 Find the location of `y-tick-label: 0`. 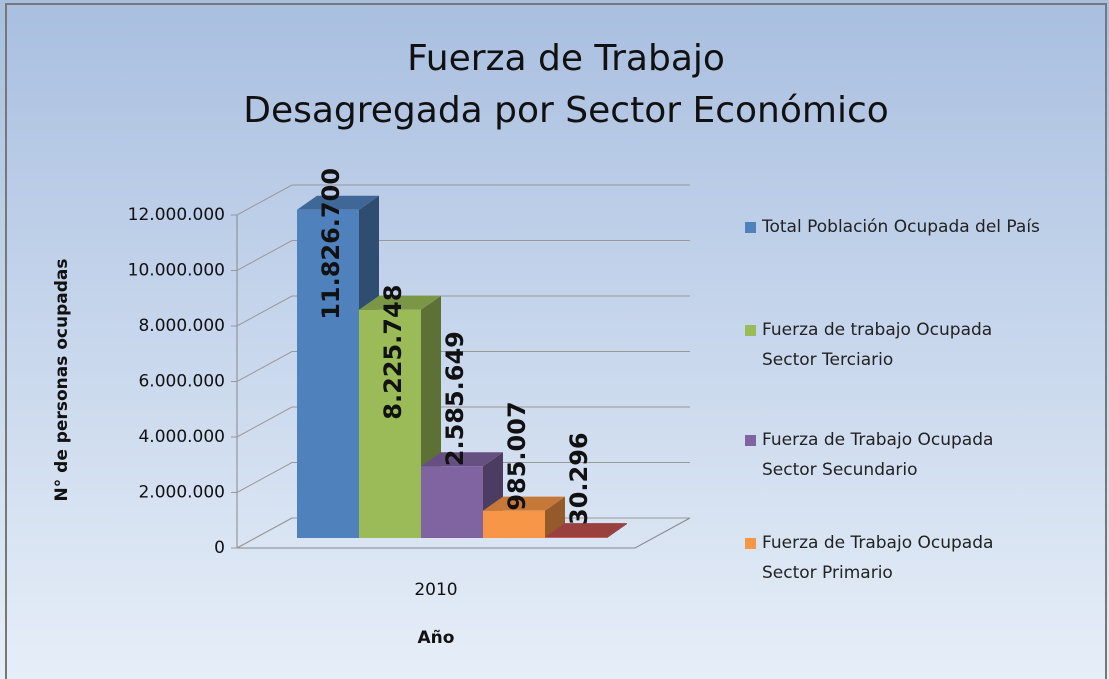

y-tick-label: 0 is located at coordinates (219, 548).